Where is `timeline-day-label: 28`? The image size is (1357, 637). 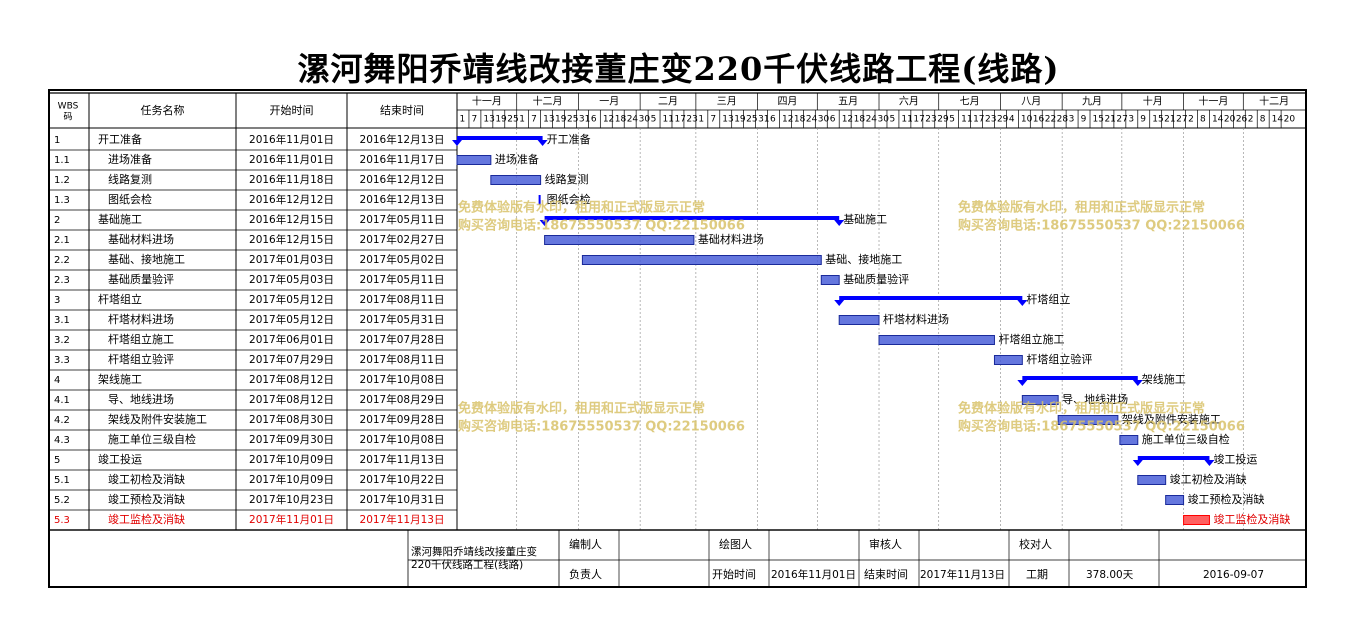 timeline-day-label: 28 is located at coordinates (1063, 120).